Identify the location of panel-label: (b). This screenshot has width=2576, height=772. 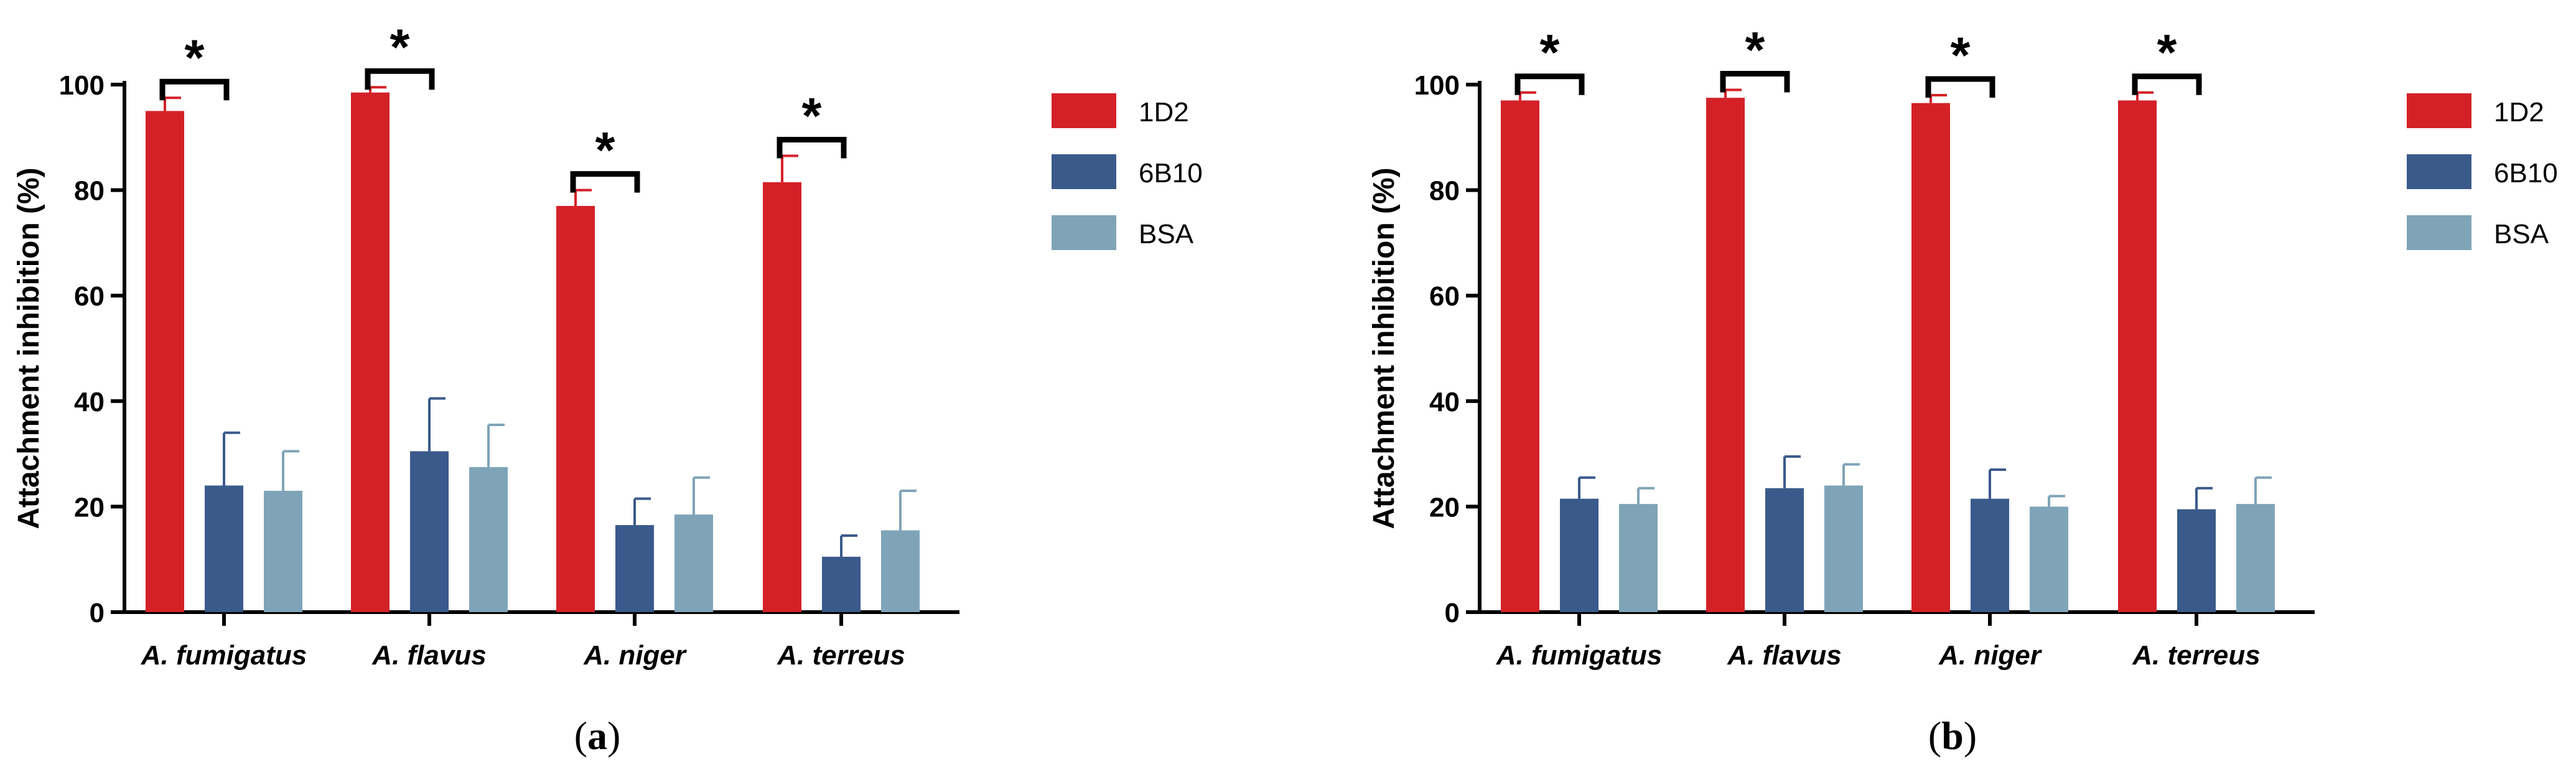
(1953, 736).